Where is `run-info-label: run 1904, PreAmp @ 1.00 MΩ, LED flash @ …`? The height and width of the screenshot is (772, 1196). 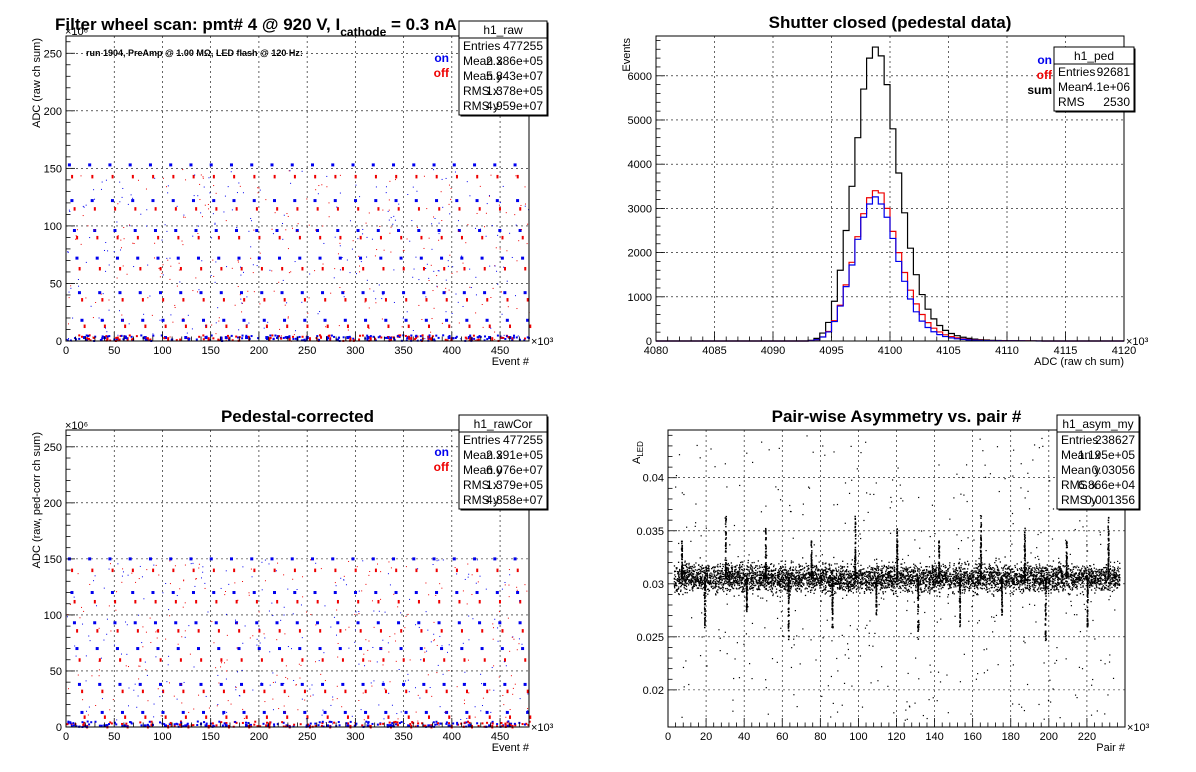
run-info-label: run 1904, PreAmp @ 1.00 MΩ, LED flash @ … is located at coordinates (194, 53).